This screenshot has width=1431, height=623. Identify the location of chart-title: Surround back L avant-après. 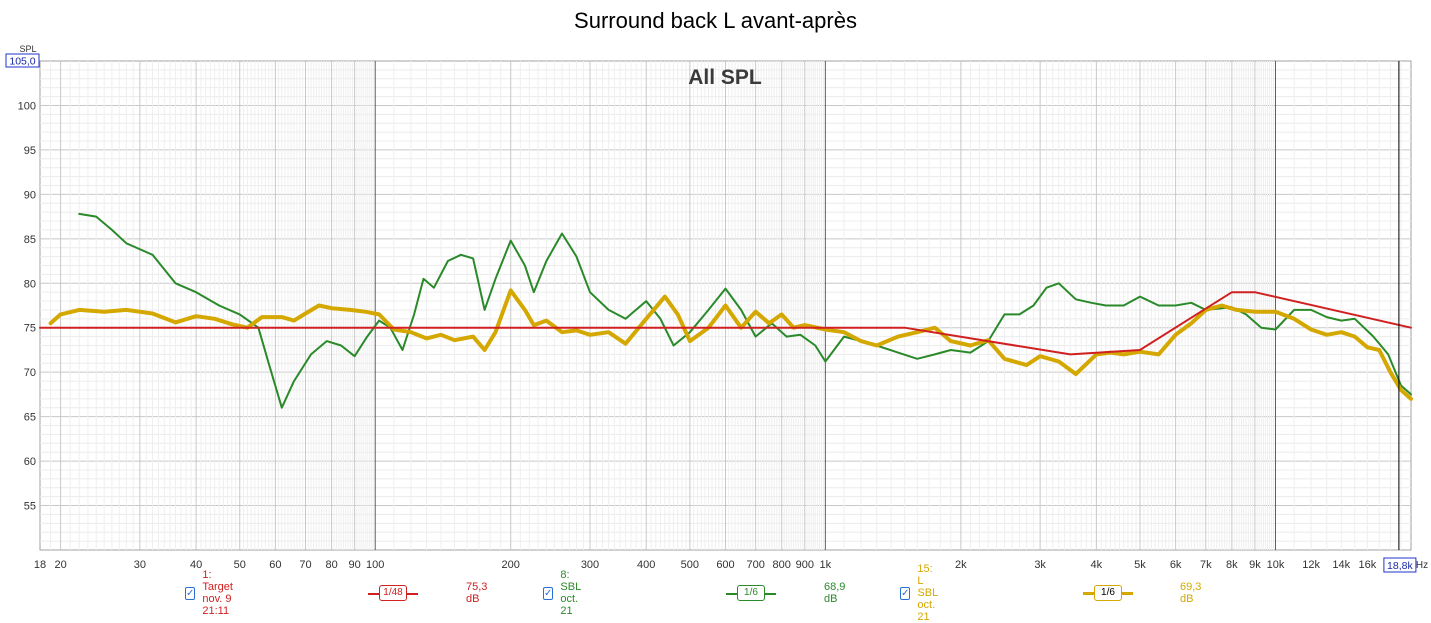
(715, 20).